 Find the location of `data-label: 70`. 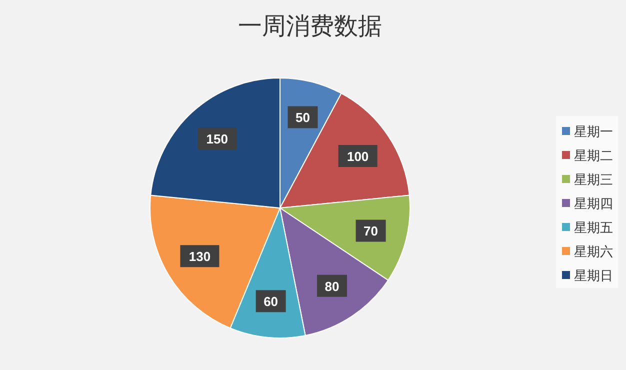

data-label: 70 is located at coordinates (371, 231).